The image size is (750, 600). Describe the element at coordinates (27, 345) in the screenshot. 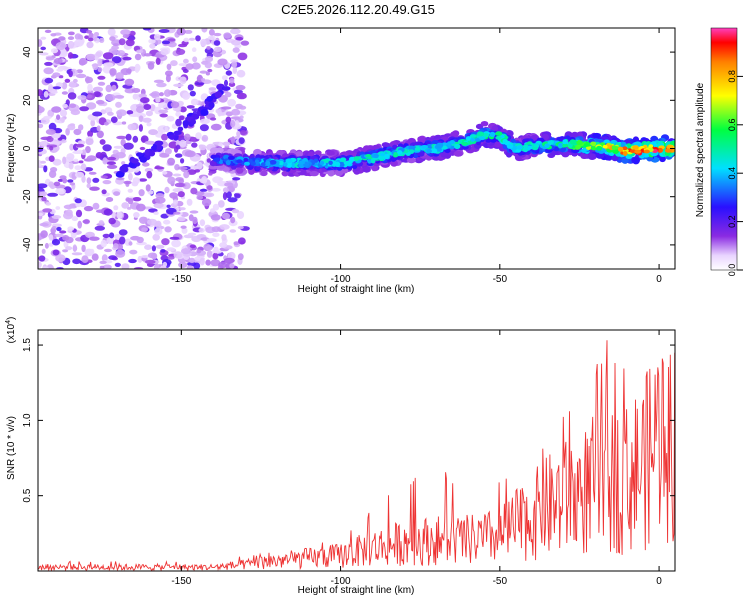

I see `y-tick-label: 1.5` at that location.